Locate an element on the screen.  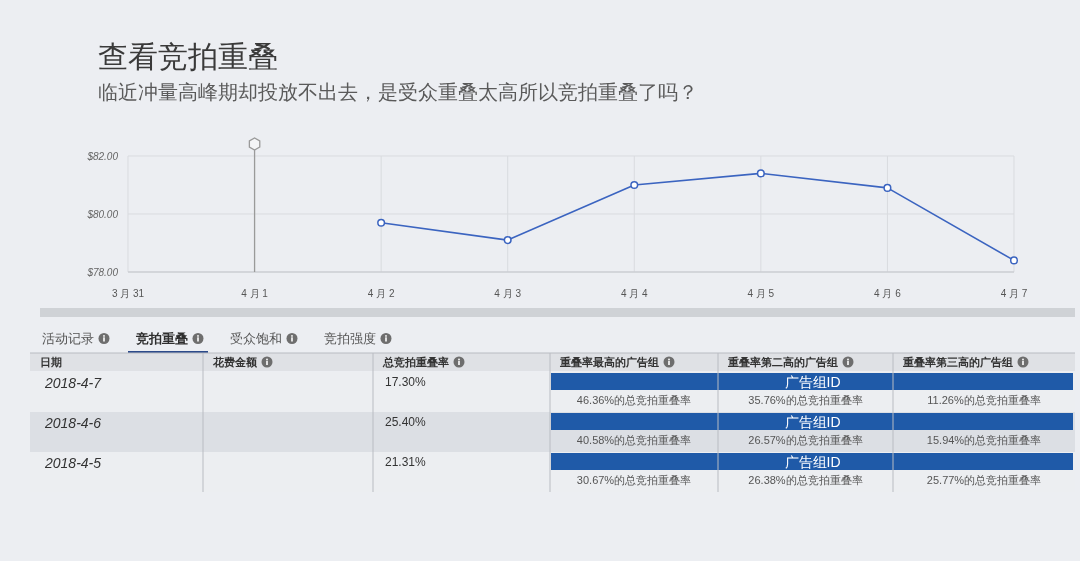
text: 2018-4-7 is located at coordinates (73, 383).